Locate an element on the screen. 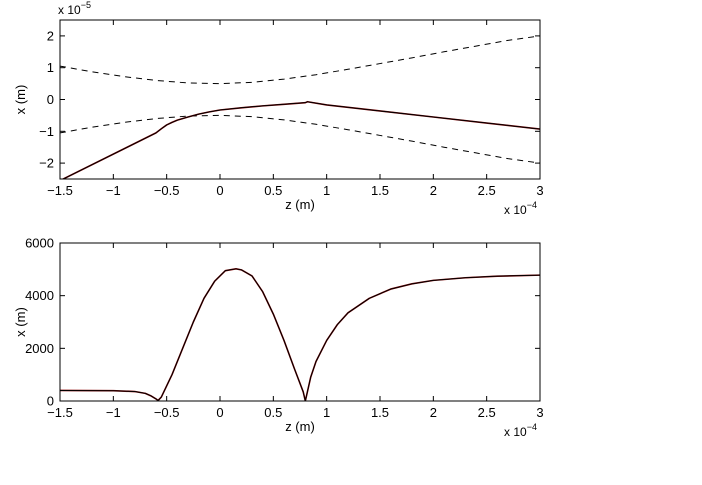 The height and width of the screenshot is (485, 702). y-tick-label: 2 is located at coordinates (50, 35).